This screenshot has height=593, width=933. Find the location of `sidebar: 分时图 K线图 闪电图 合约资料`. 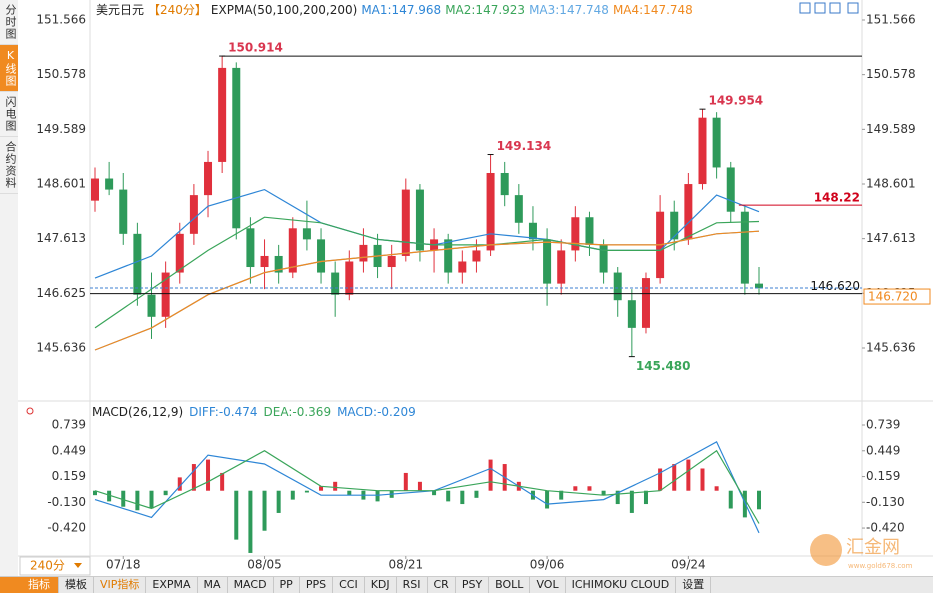

sidebar: 分时图 K线图 闪电图 合约资料 is located at coordinates (9, 288).